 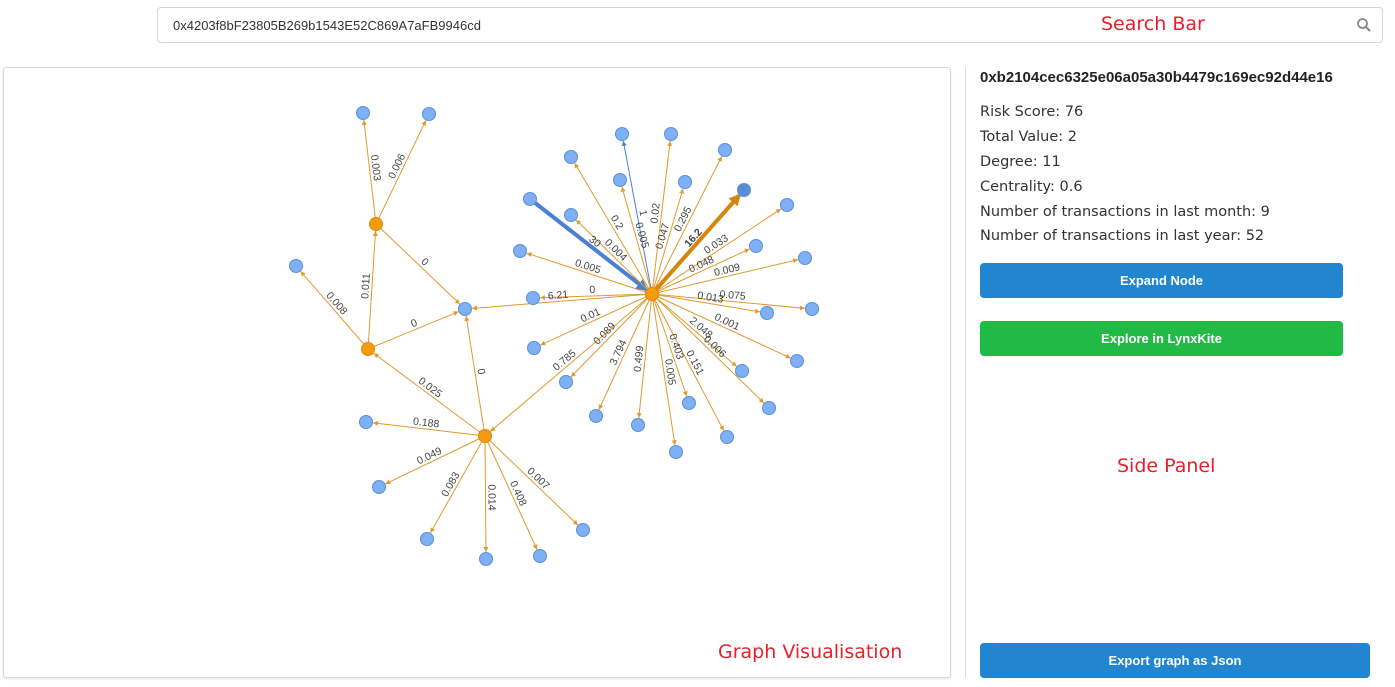 I want to click on edge-label: 1, so click(x=642, y=213).